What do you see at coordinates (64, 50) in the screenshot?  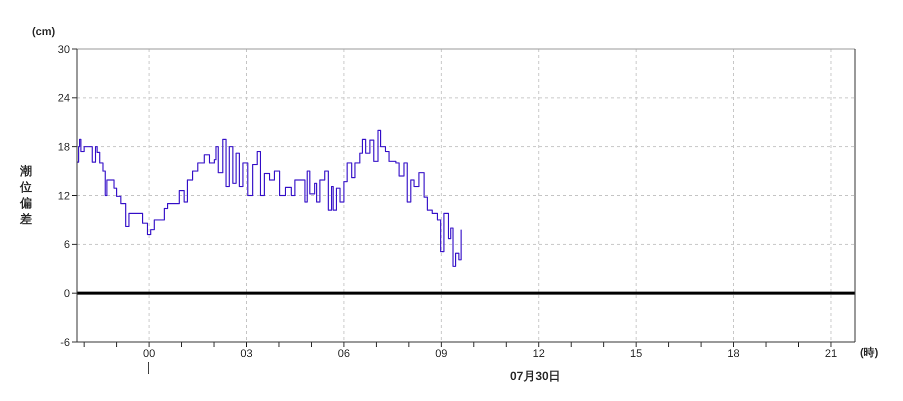 I see `y-tick-label: 30` at bounding box center [64, 50].